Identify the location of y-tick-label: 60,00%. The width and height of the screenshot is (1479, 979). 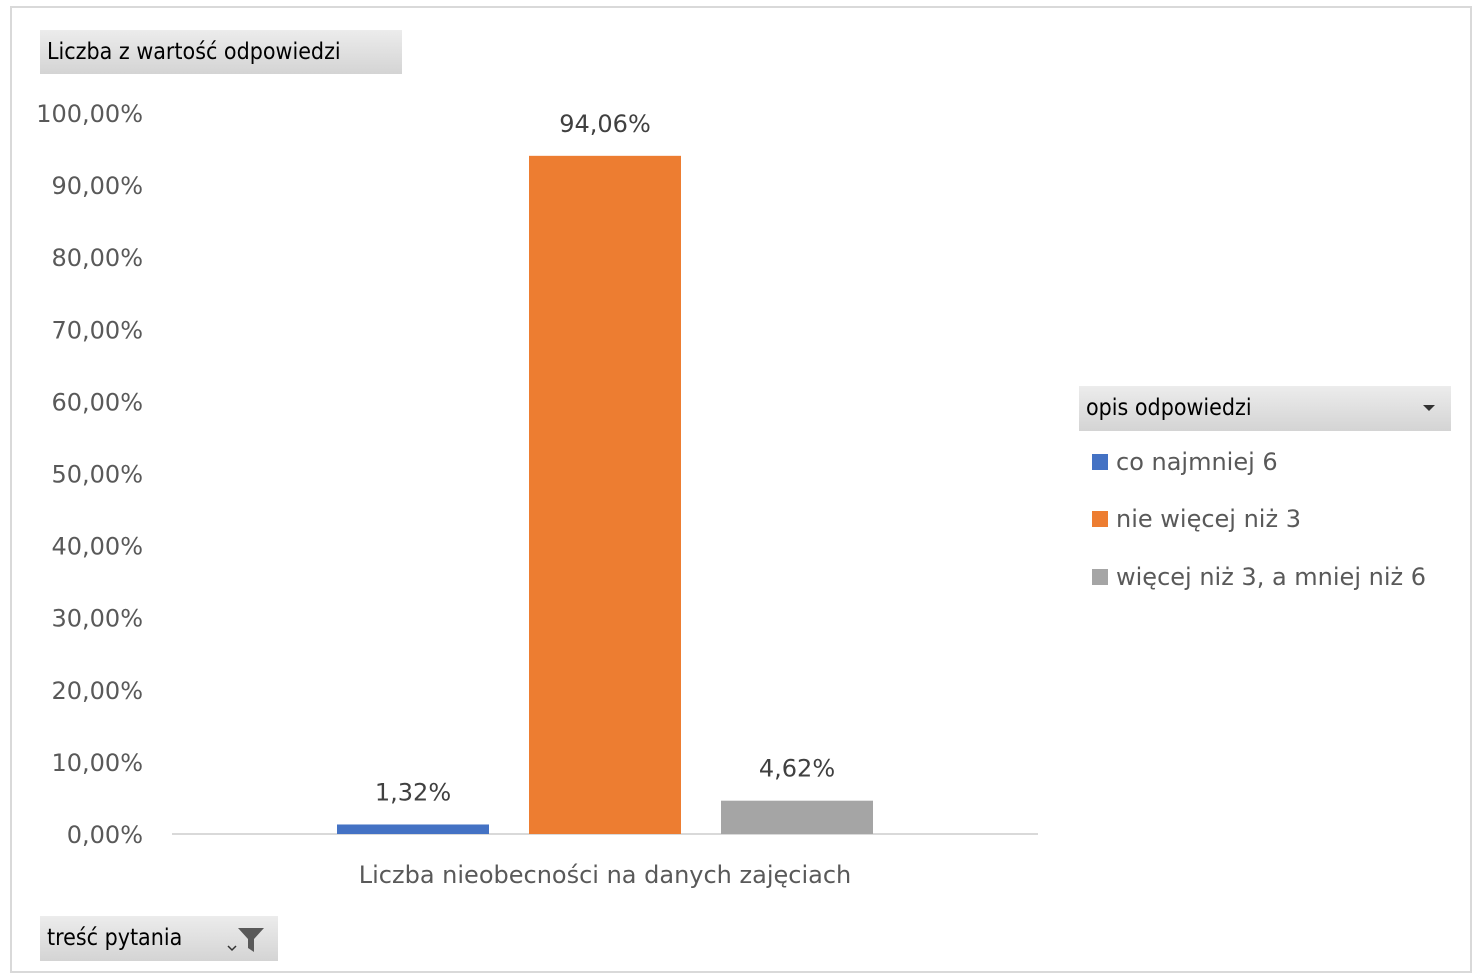
(97, 402).